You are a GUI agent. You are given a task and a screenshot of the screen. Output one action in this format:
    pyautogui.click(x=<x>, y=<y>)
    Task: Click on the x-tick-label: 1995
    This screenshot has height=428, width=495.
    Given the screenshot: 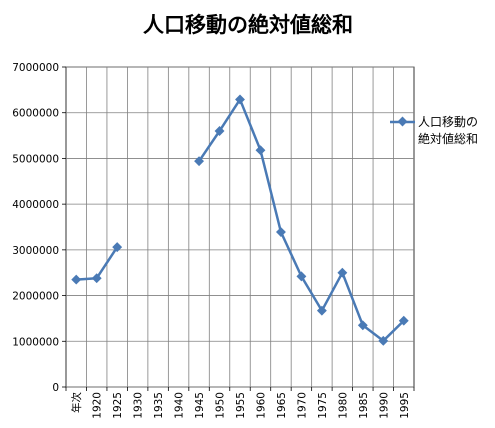 What is the action you would take?
    pyautogui.click(x=405, y=405)
    